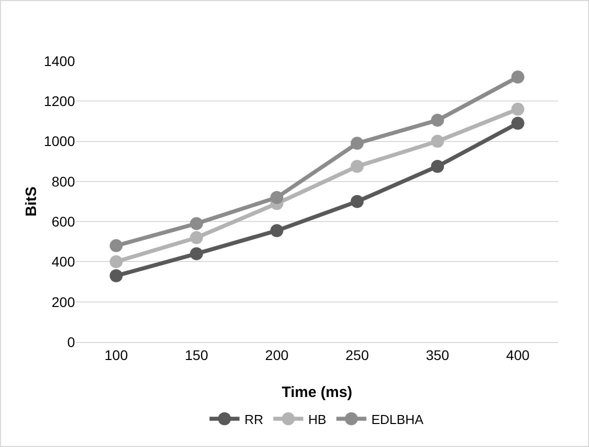  I want to click on x-tick-label: 150, so click(196, 354).